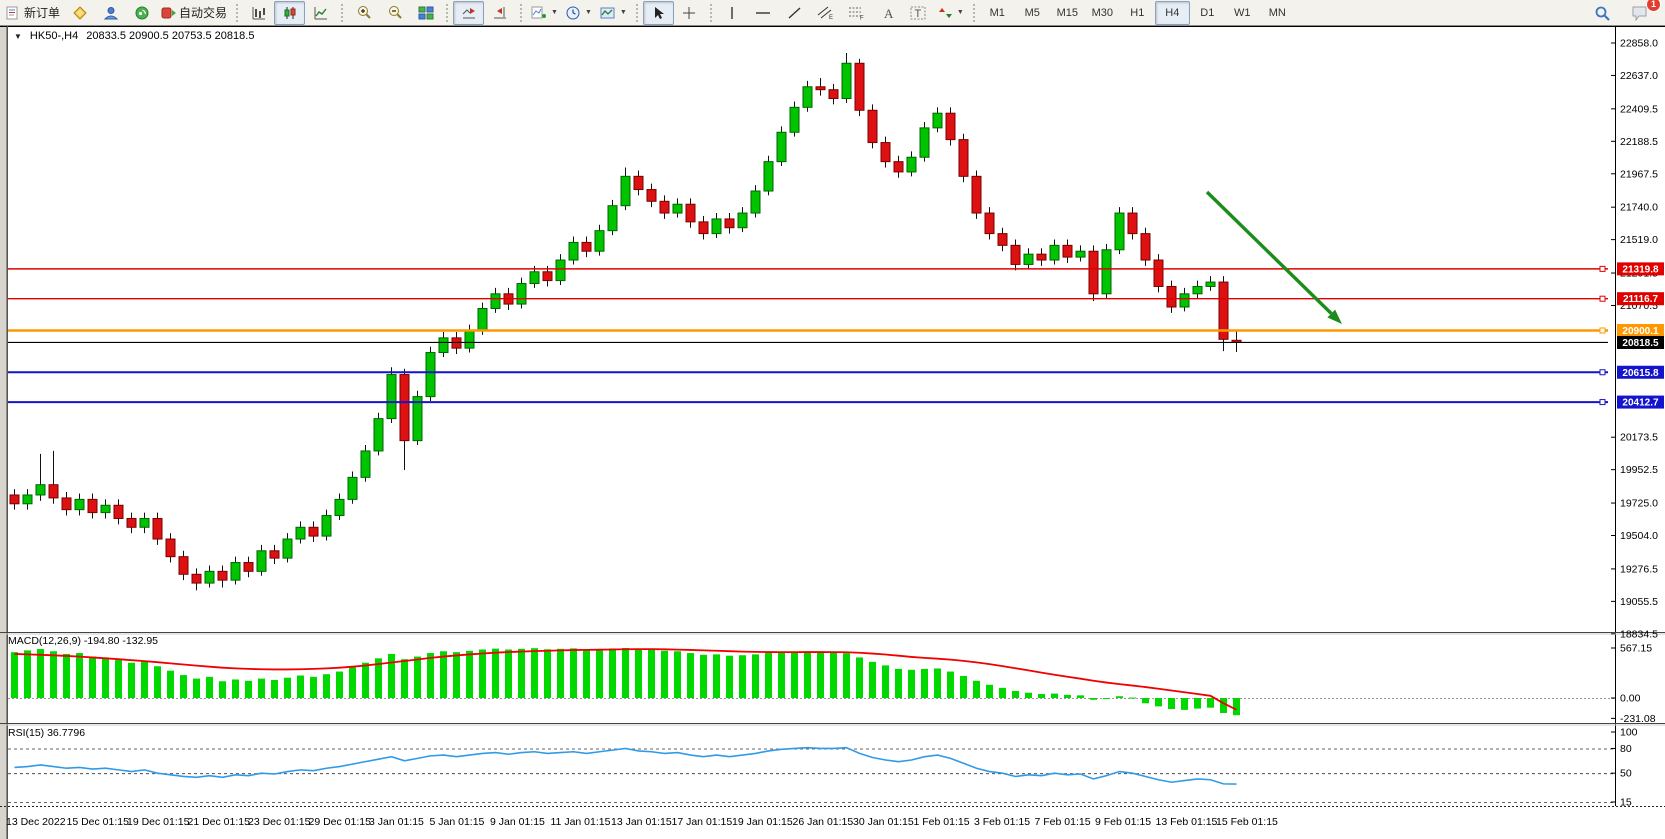 This screenshot has width=1665, height=839. I want to click on templates-button: ▼, so click(613, 13).